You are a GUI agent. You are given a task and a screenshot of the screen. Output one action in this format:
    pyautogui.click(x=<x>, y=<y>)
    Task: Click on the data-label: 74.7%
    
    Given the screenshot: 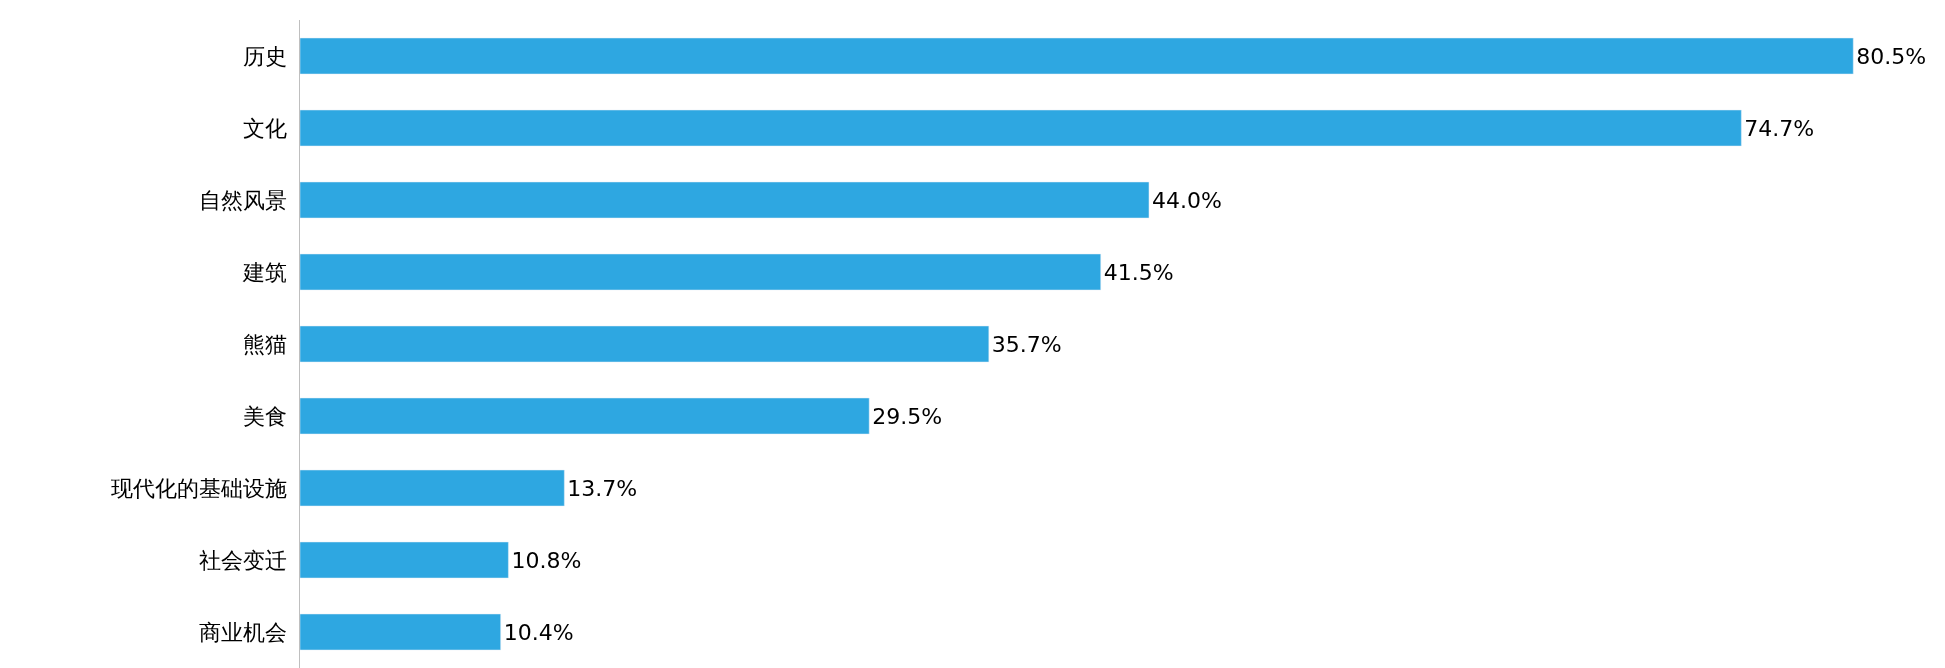 What is the action you would take?
    pyautogui.click(x=1779, y=128)
    